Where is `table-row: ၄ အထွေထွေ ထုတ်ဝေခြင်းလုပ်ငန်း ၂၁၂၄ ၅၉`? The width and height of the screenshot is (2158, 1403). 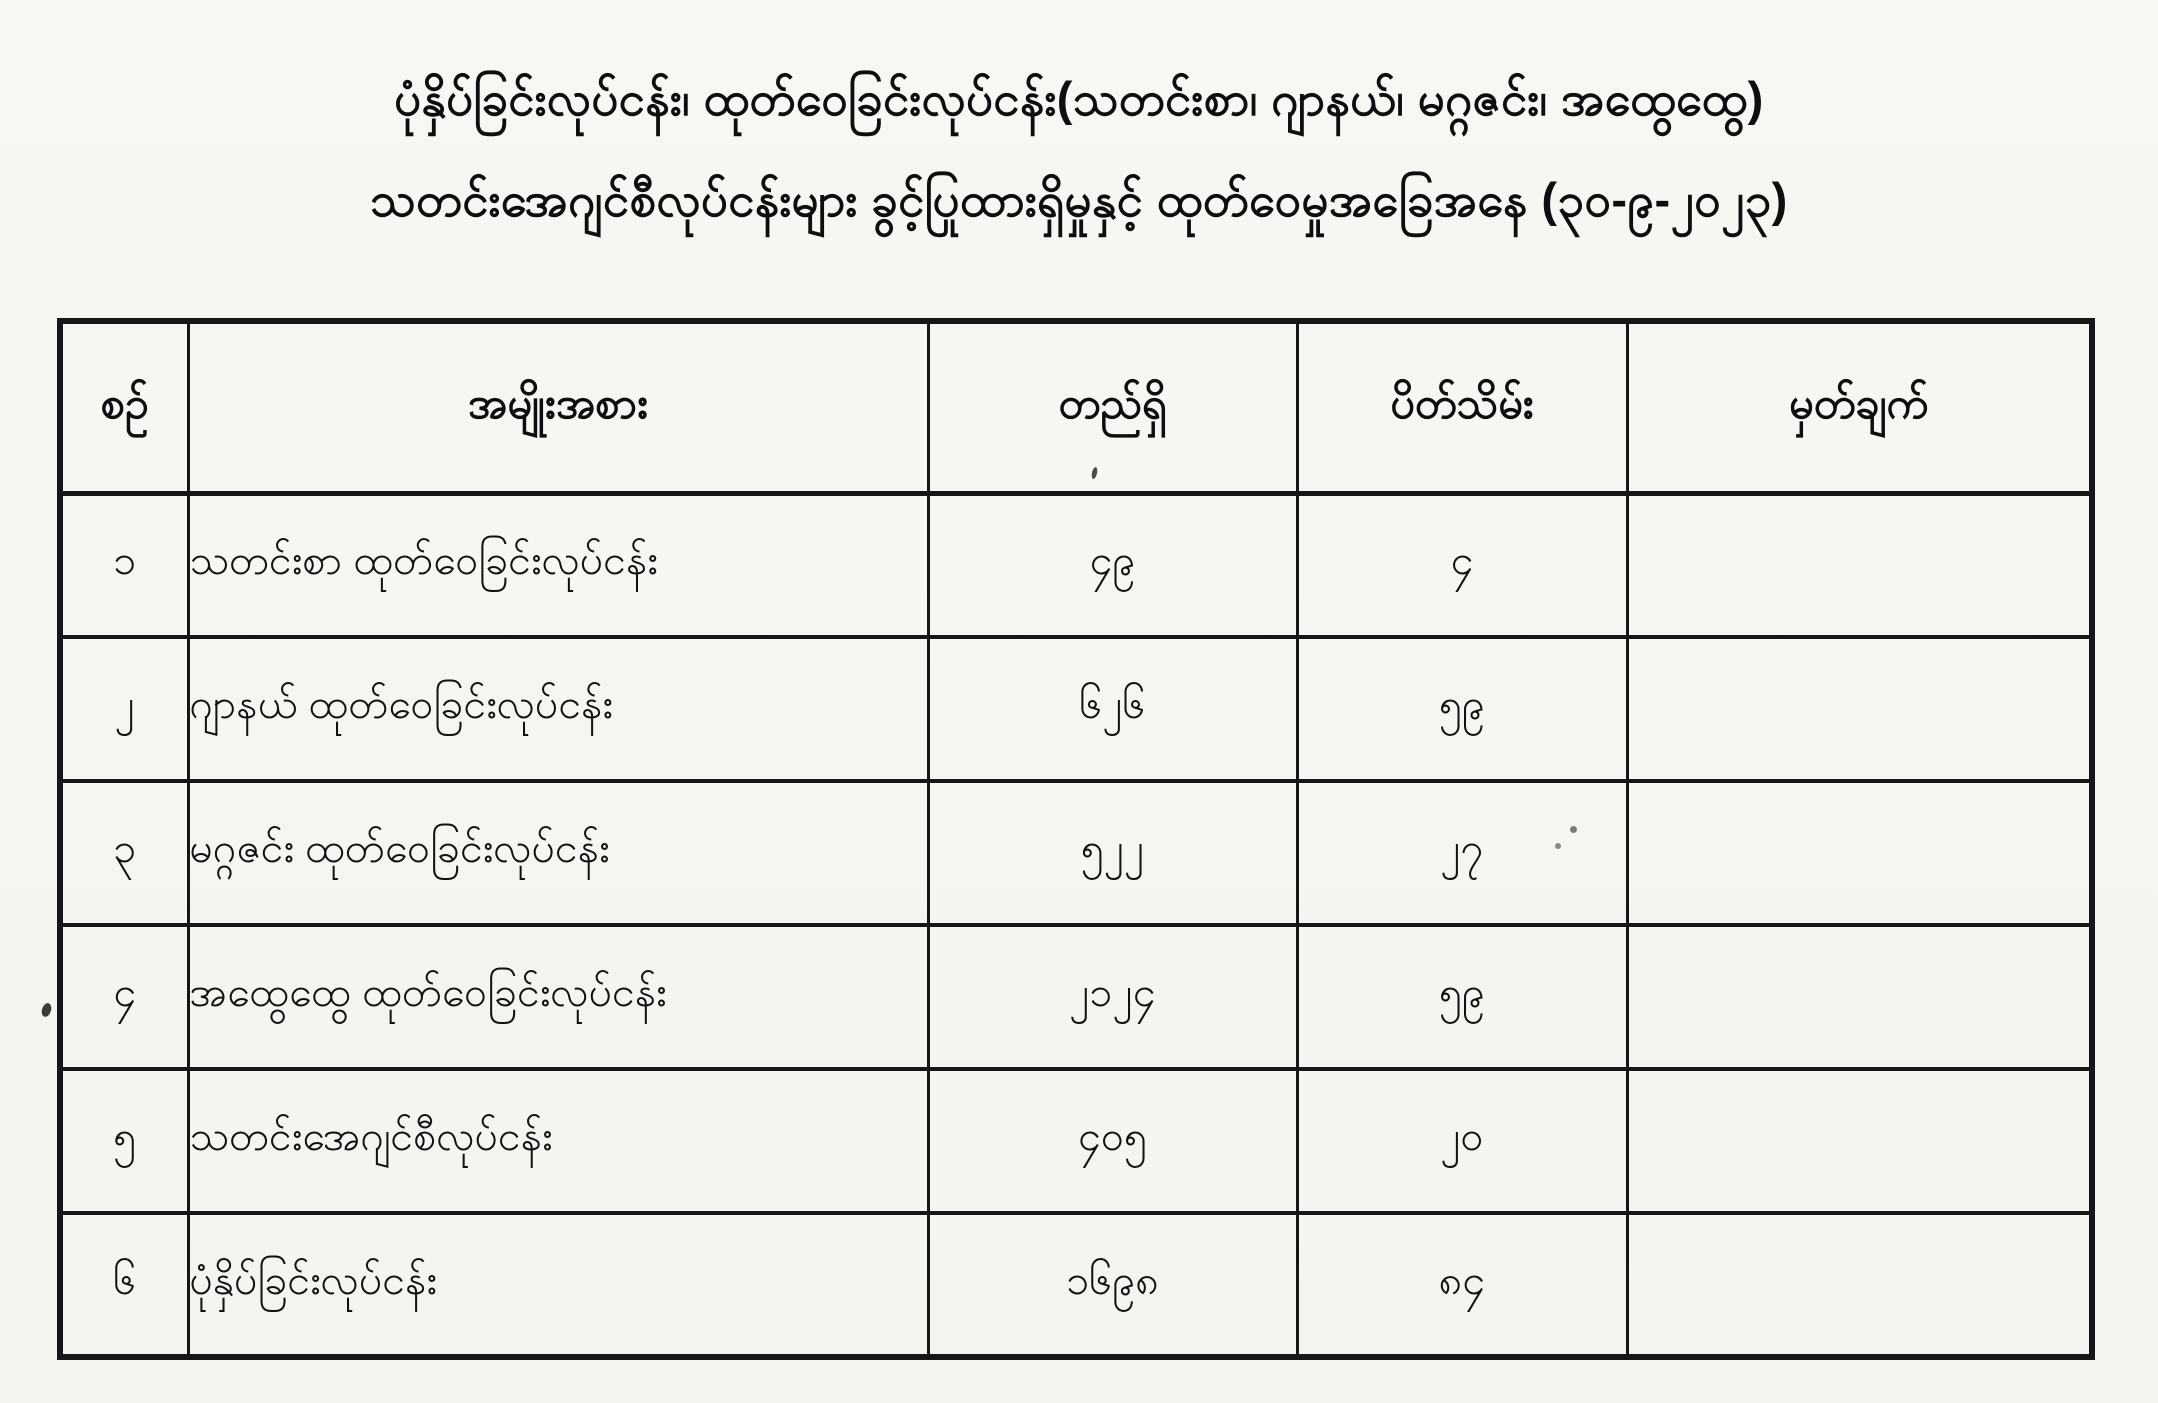
table-row: ၄ အထွေထွေ ထုတ်ဝေခြင်းလုပ်ငန်း ၂၁၂၄ ၅၉ is located at coordinates (1076, 997).